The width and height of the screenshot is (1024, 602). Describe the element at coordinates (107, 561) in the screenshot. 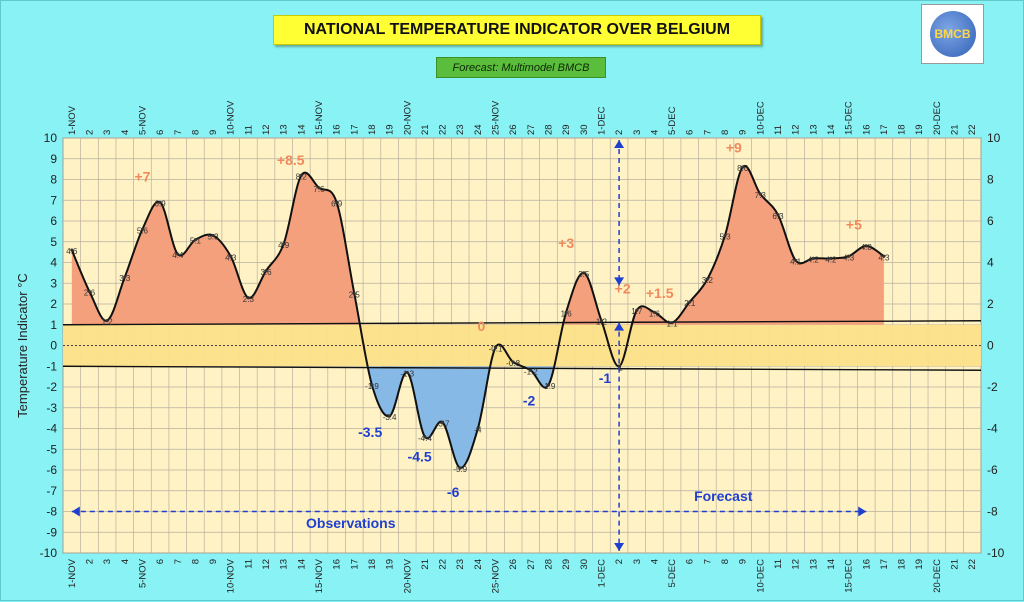

I see `x-tick-label-bottom: 3` at that location.